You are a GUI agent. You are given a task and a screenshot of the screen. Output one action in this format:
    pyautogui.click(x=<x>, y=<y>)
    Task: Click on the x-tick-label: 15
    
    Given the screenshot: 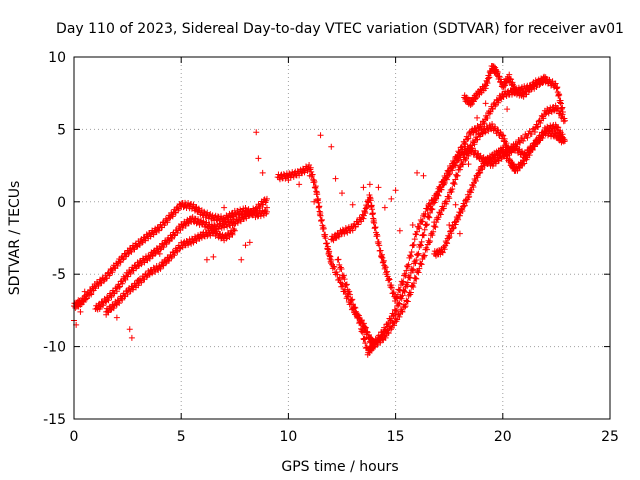 What is the action you would take?
    pyautogui.click(x=396, y=437)
    